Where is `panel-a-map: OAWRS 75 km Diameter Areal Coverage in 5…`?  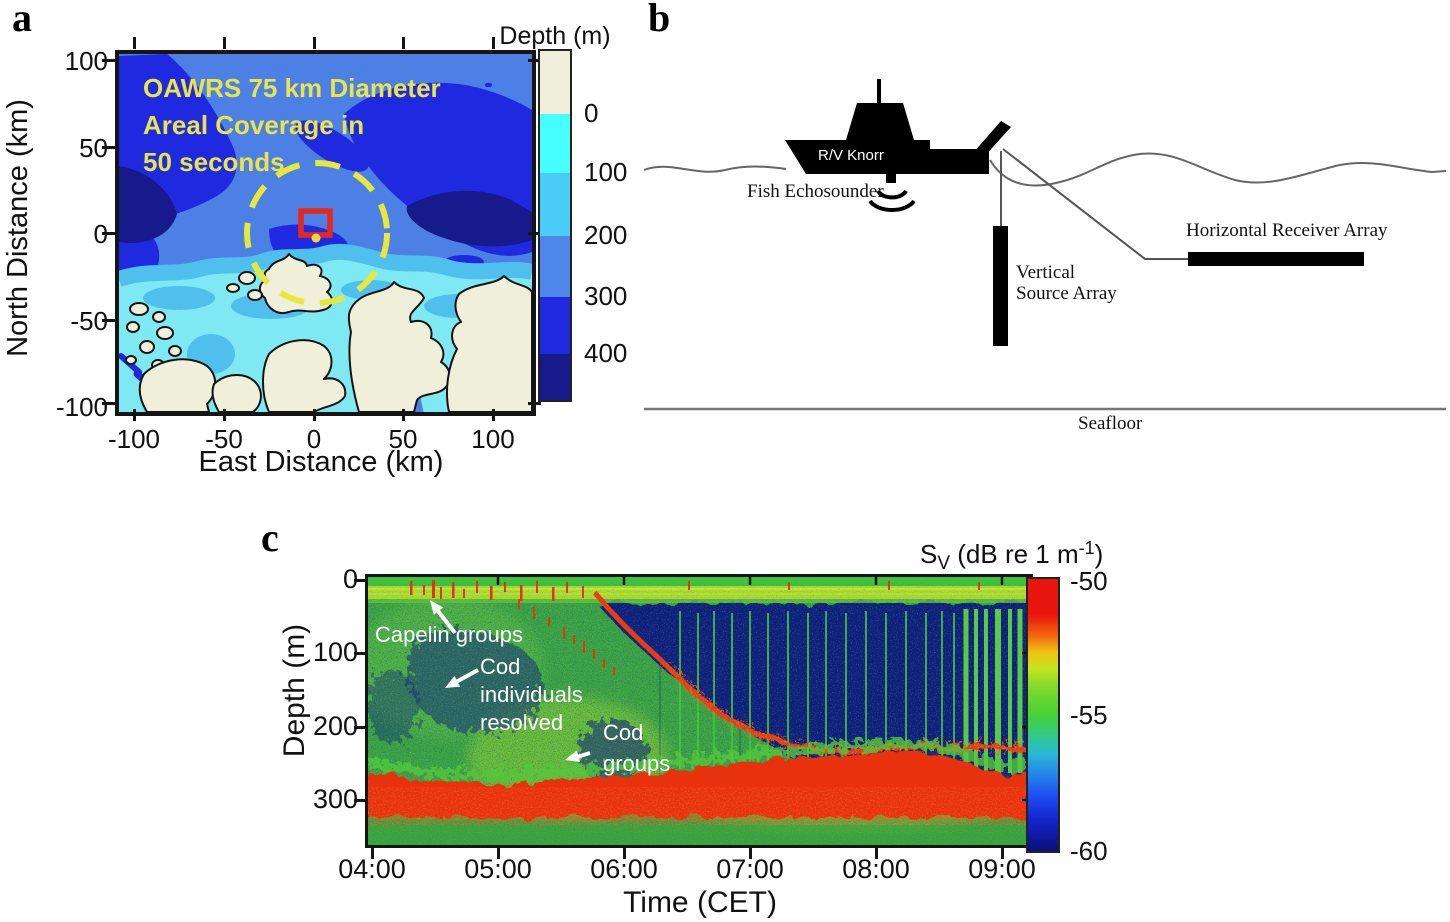 panel-a-map: OAWRS 75 km Diameter Areal Coverage in 5… is located at coordinates (325, 233).